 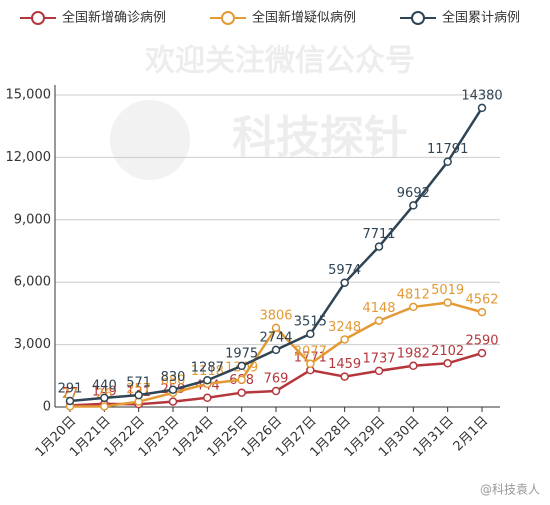 I want to click on legend-item: 全国新增确诊病例, so click(x=93, y=18).